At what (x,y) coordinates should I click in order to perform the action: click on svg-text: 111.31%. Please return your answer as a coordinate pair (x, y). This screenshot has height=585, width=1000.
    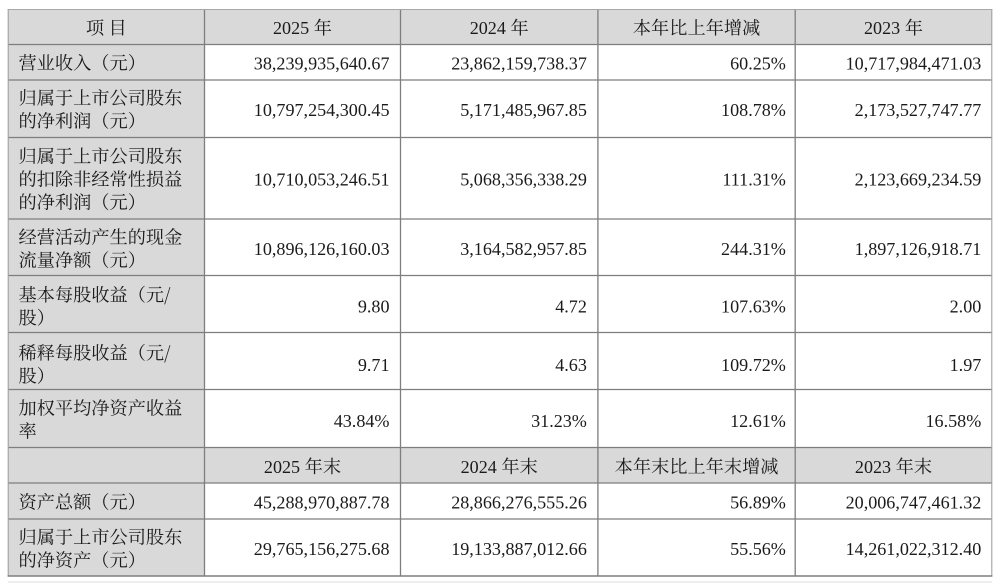
    Looking at the image, I should click on (754, 180).